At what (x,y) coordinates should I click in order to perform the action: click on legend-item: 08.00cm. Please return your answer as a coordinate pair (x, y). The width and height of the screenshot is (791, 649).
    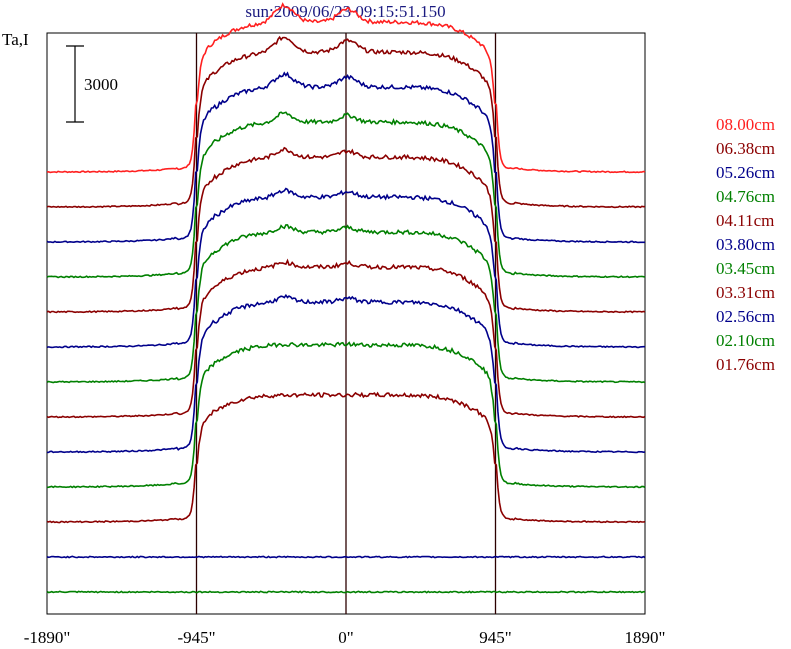
    Looking at the image, I should click on (746, 124).